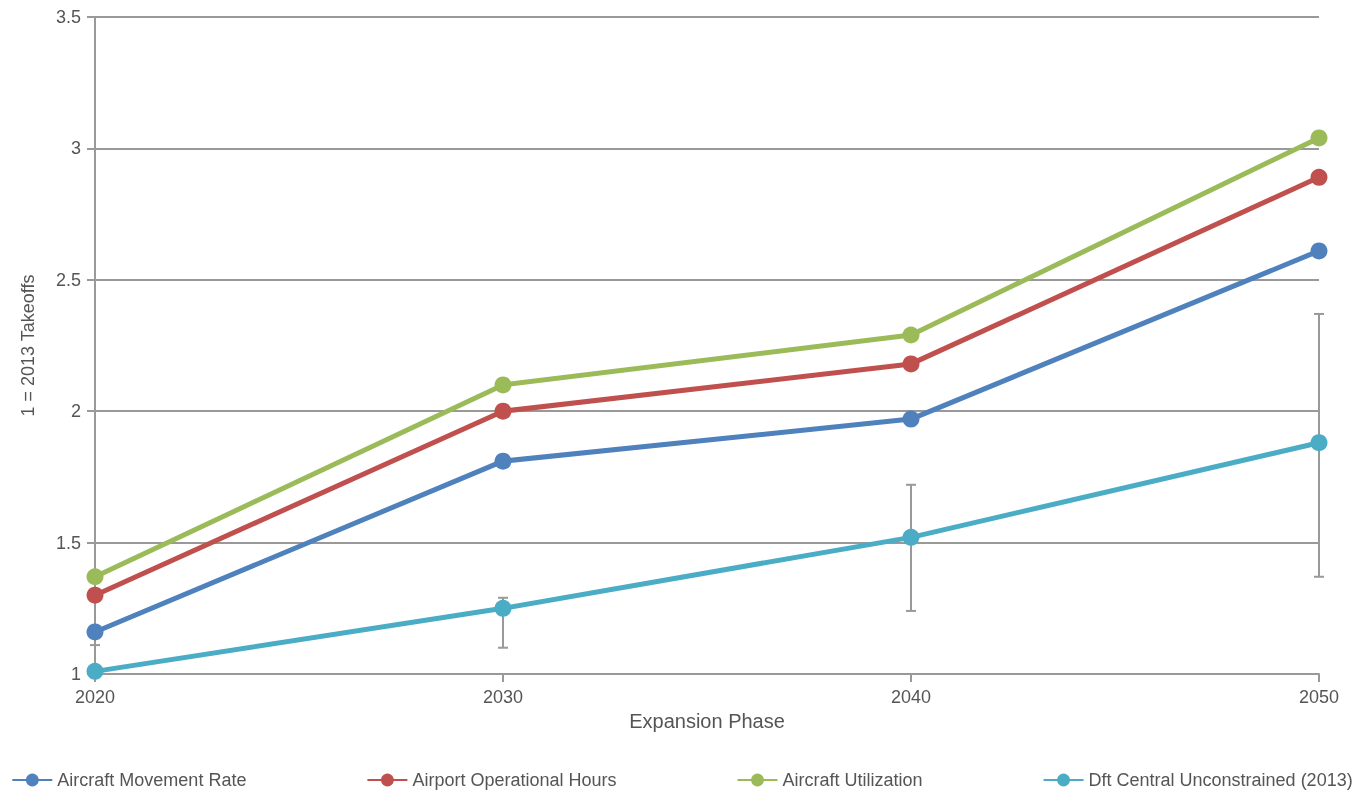 The width and height of the screenshot is (1364, 798). Describe the element at coordinates (75, 148) in the screenshot. I see `y-tick-label: 3` at that location.